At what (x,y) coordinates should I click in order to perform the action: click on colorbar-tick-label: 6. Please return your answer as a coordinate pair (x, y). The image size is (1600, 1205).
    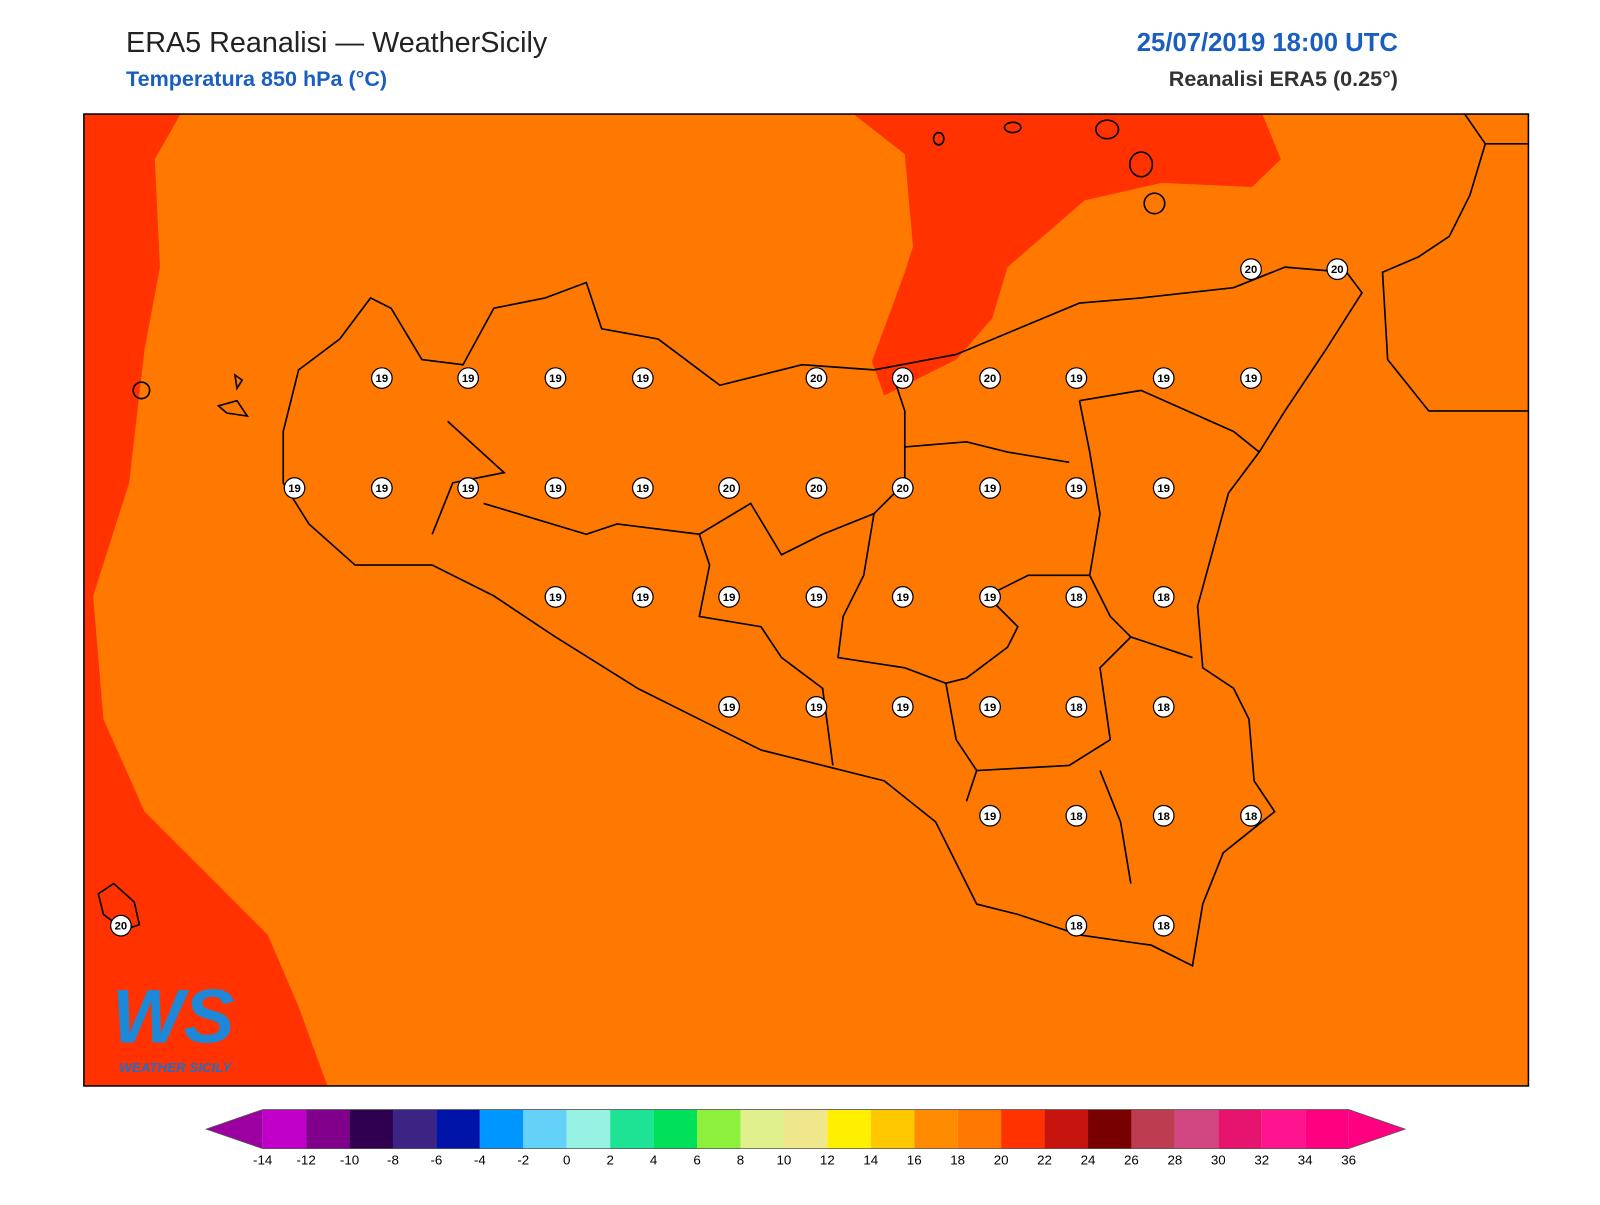
    Looking at the image, I should click on (696, 1159).